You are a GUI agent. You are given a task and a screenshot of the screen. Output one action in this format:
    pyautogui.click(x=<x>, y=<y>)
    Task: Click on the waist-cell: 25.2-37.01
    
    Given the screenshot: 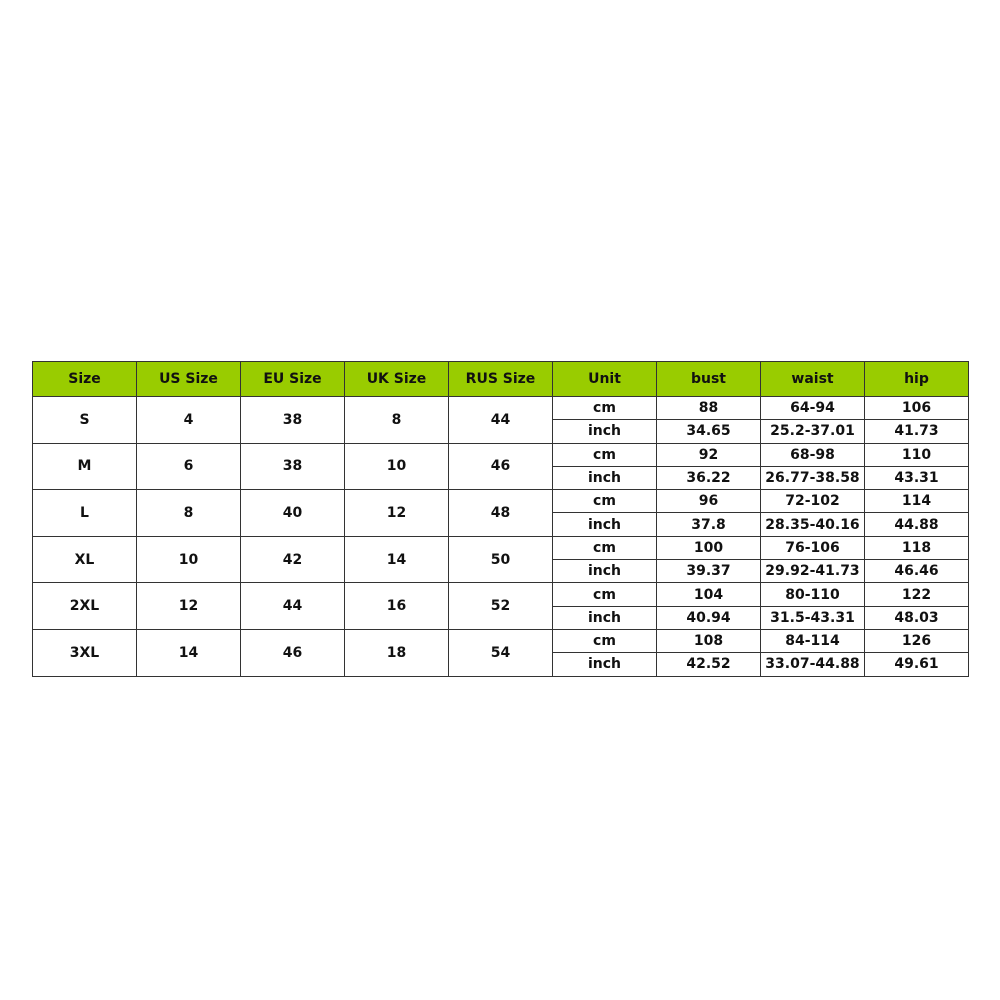 What is the action you would take?
    pyautogui.click(x=812, y=431)
    